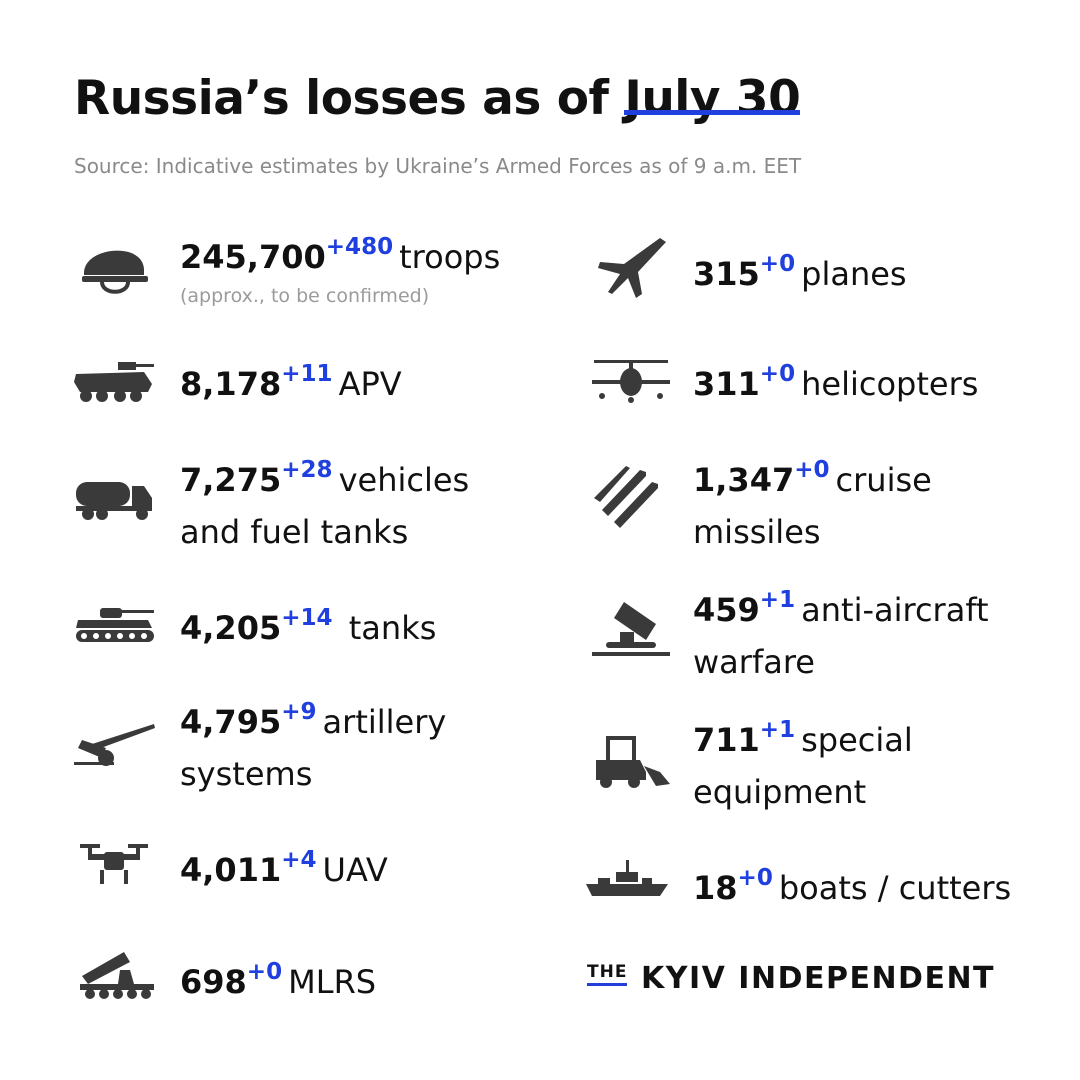  I want to click on uav-label: UAV, so click(355, 870).